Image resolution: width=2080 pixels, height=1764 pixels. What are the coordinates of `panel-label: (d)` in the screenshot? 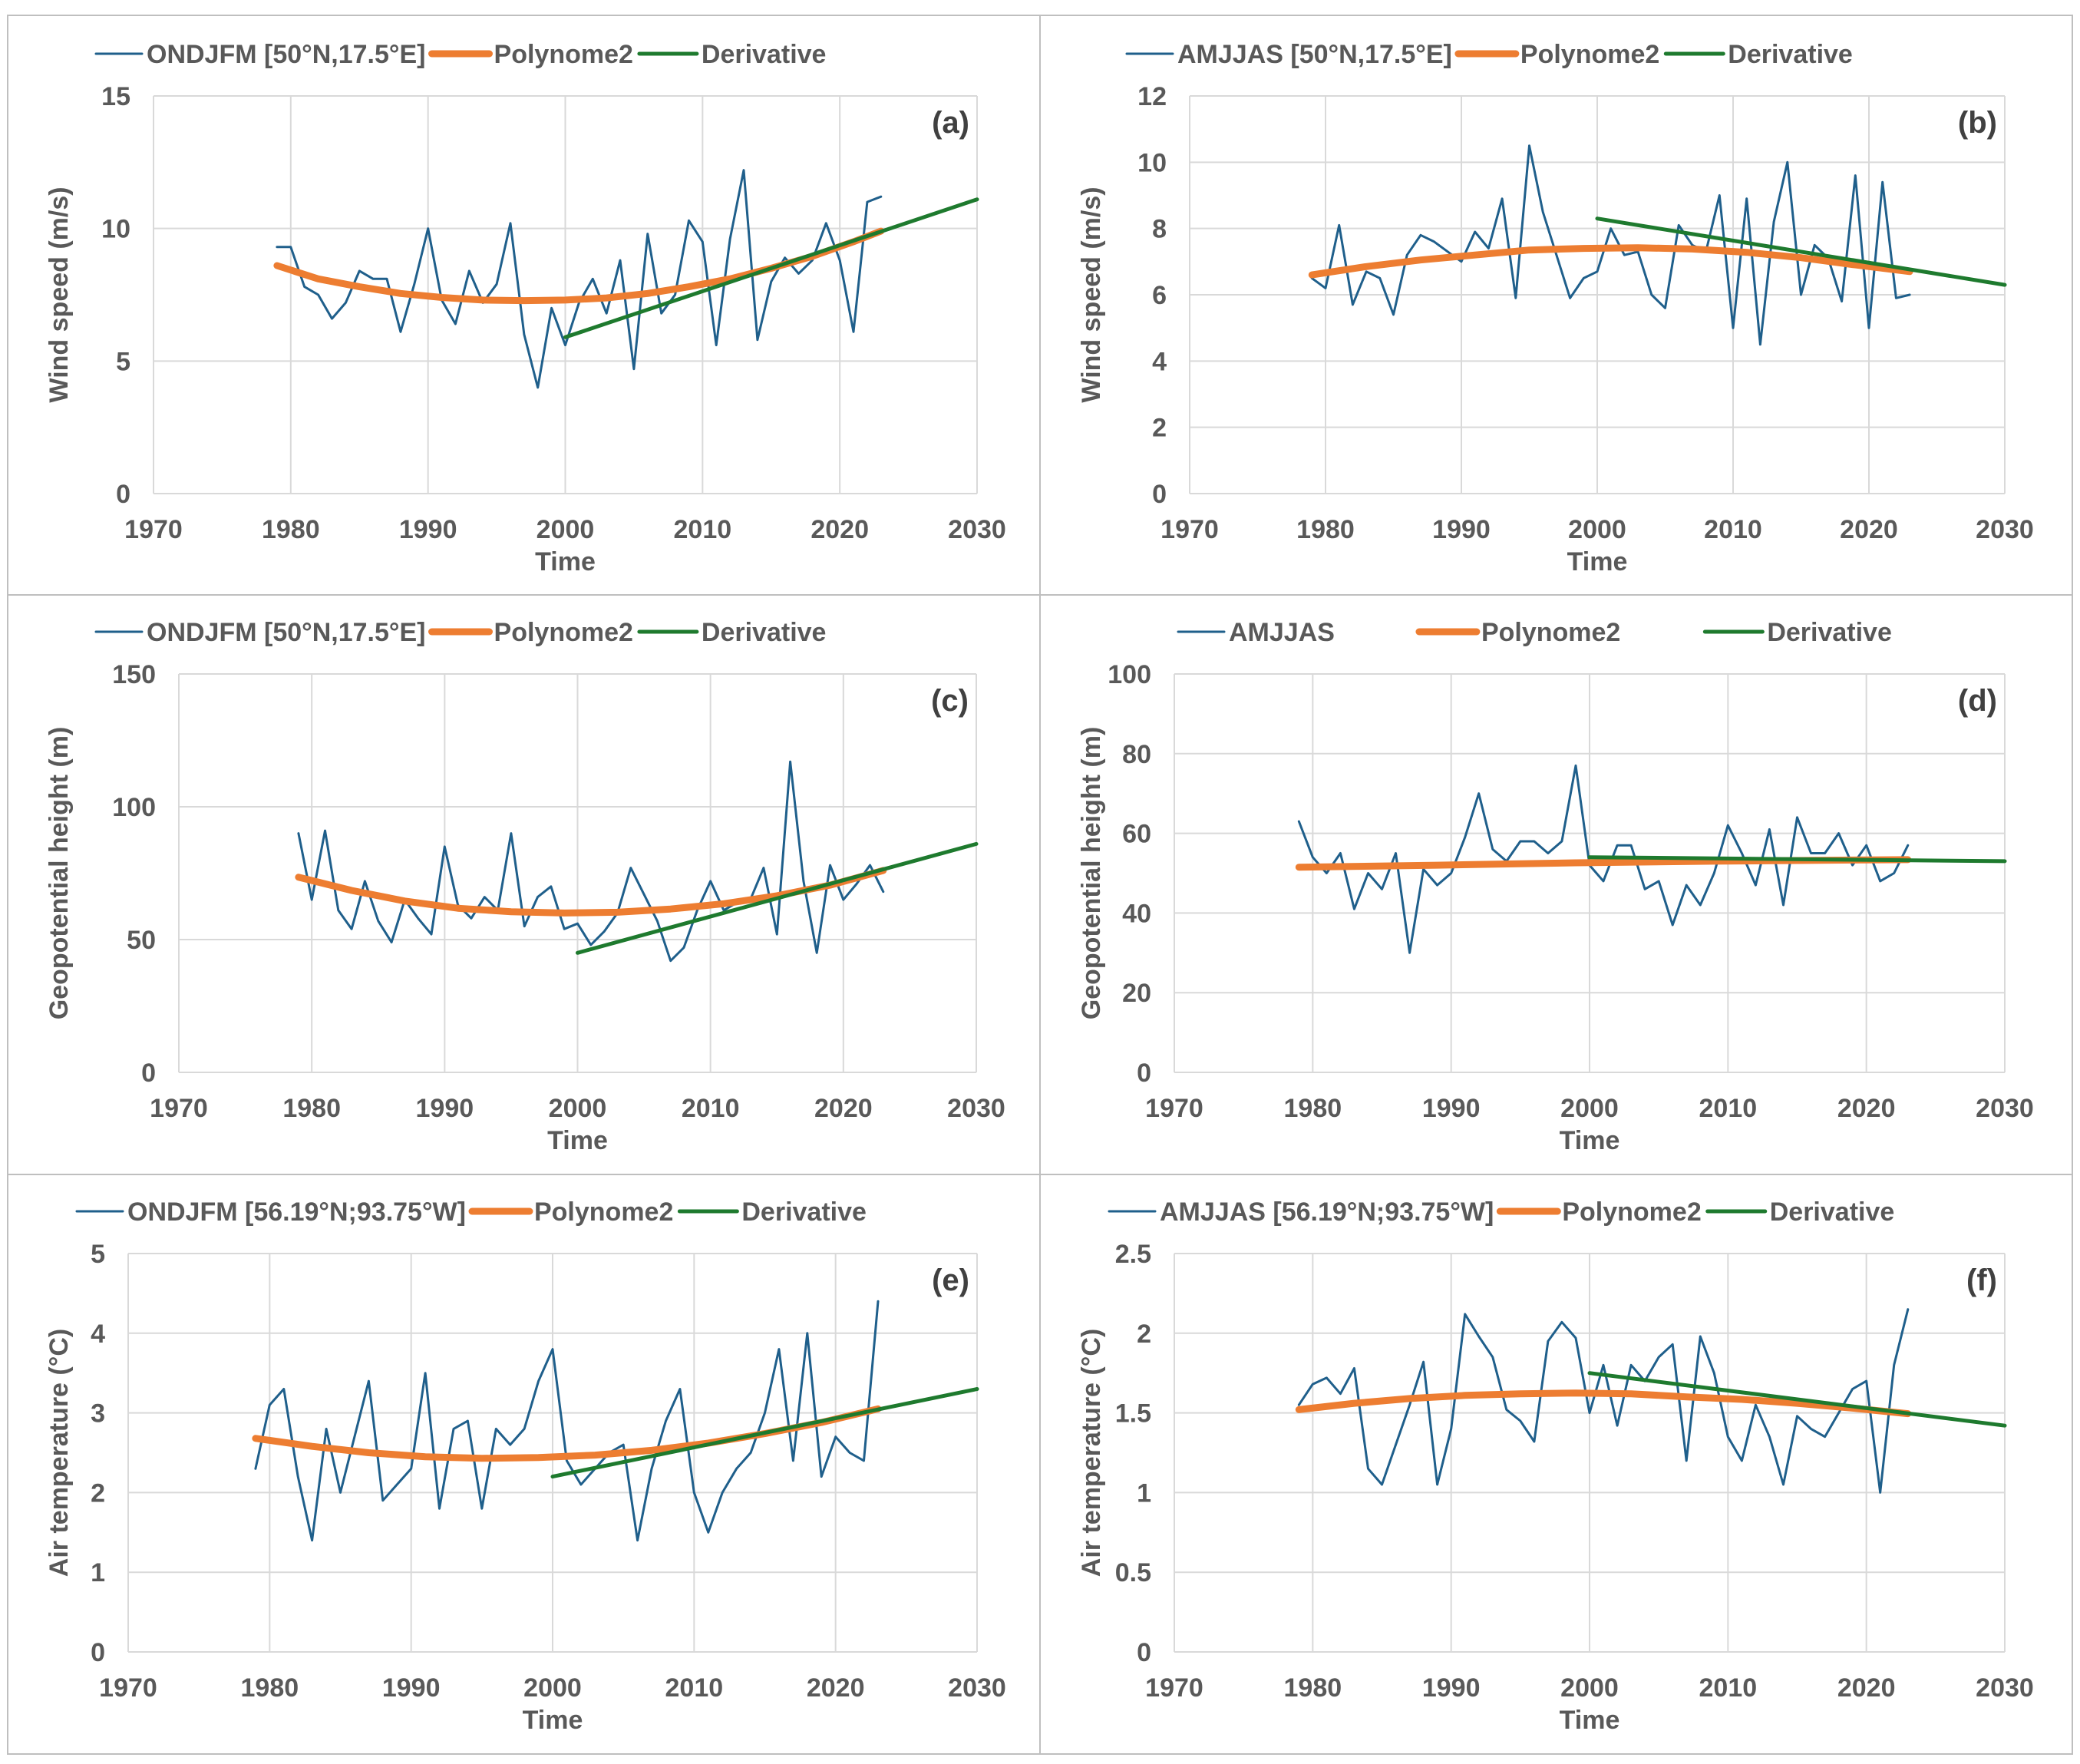 It's located at (1978, 701).